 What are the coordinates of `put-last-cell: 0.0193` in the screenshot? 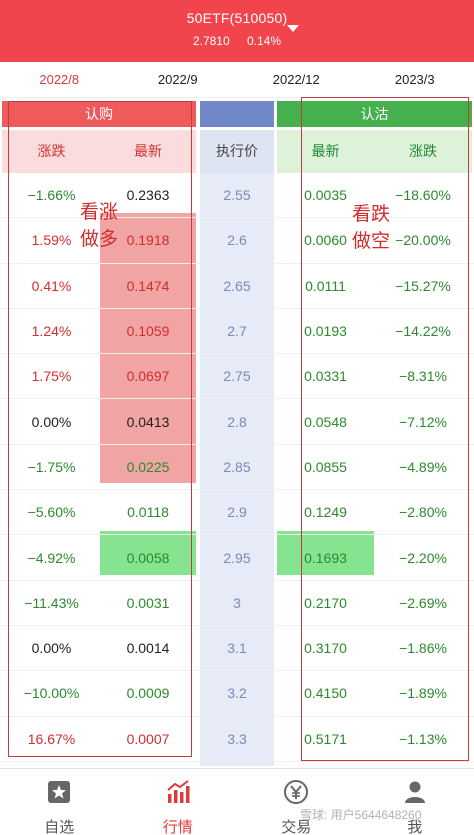 It's located at (325, 331).